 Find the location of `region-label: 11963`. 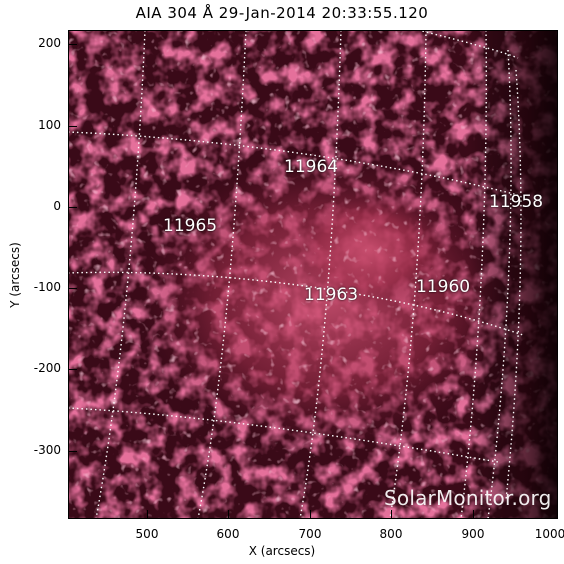

region-label: 11963 is located at coordinates (331, 295).